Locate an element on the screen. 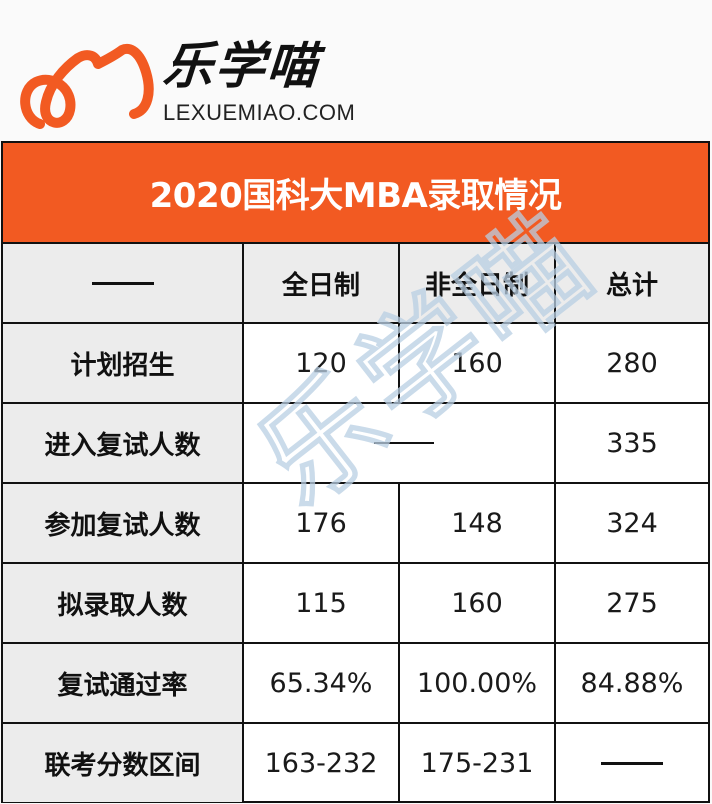 This screenshot has height=804, width=712. cell-full-time: 65.34% is located at coordinates (322, 683).